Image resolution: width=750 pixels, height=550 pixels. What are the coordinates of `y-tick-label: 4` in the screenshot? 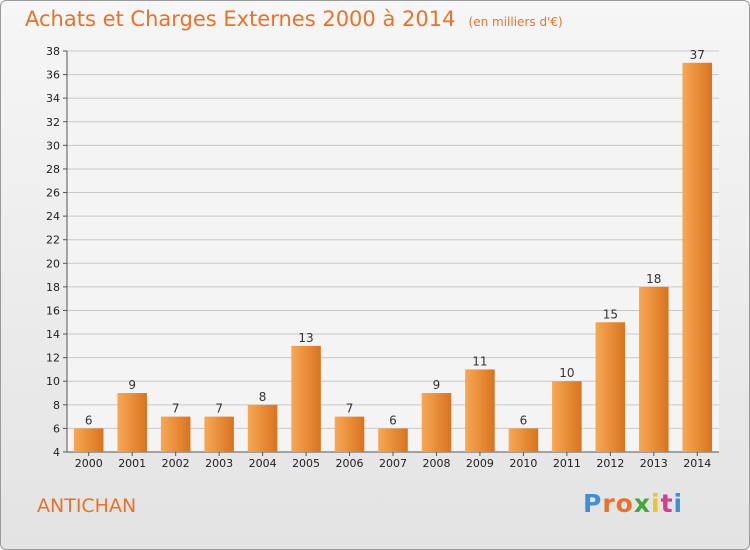 It's located at (56, 452).